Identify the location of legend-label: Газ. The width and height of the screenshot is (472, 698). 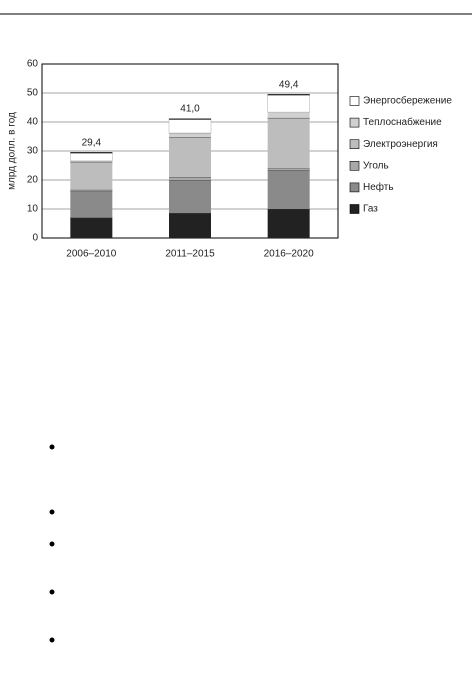
(370, 209).